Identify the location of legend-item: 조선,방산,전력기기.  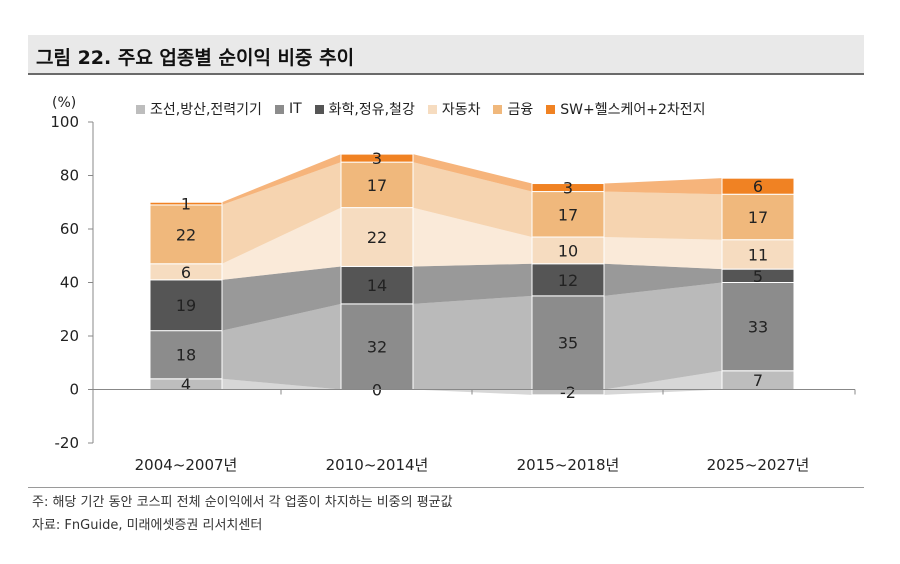
(199, 109).